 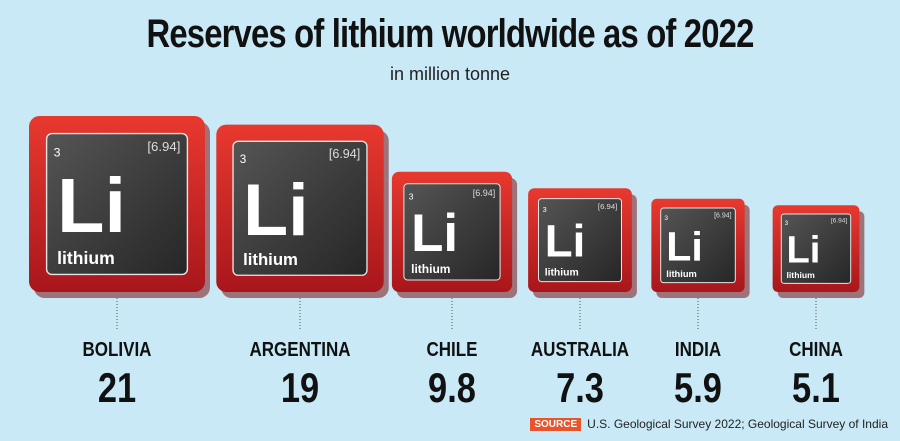 What do you see at coordinates (698, 349) in the screenshot?
I see `category-label: INDIA` at bounding box center [698, 349].